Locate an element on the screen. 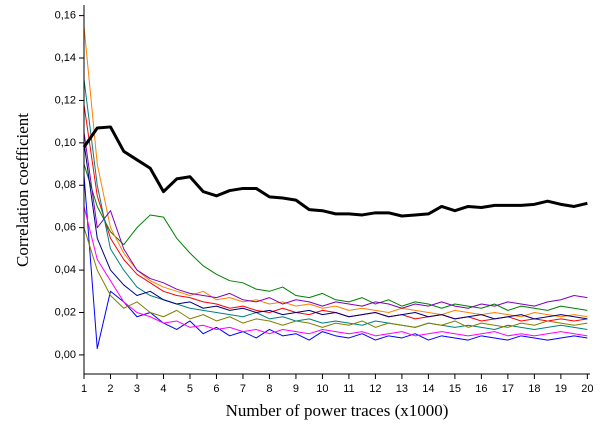 This screenshot has height=432, width=602. x-tick-label: 17 is located at coordinates (508, 389).